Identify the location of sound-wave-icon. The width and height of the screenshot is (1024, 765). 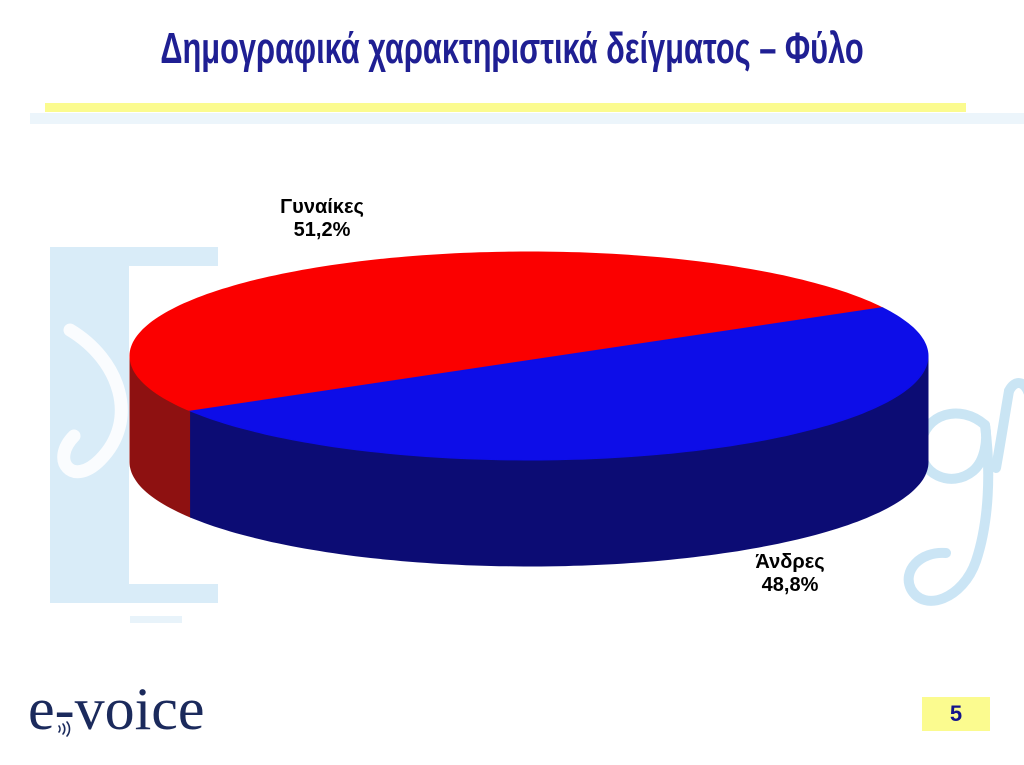
(64, 729).